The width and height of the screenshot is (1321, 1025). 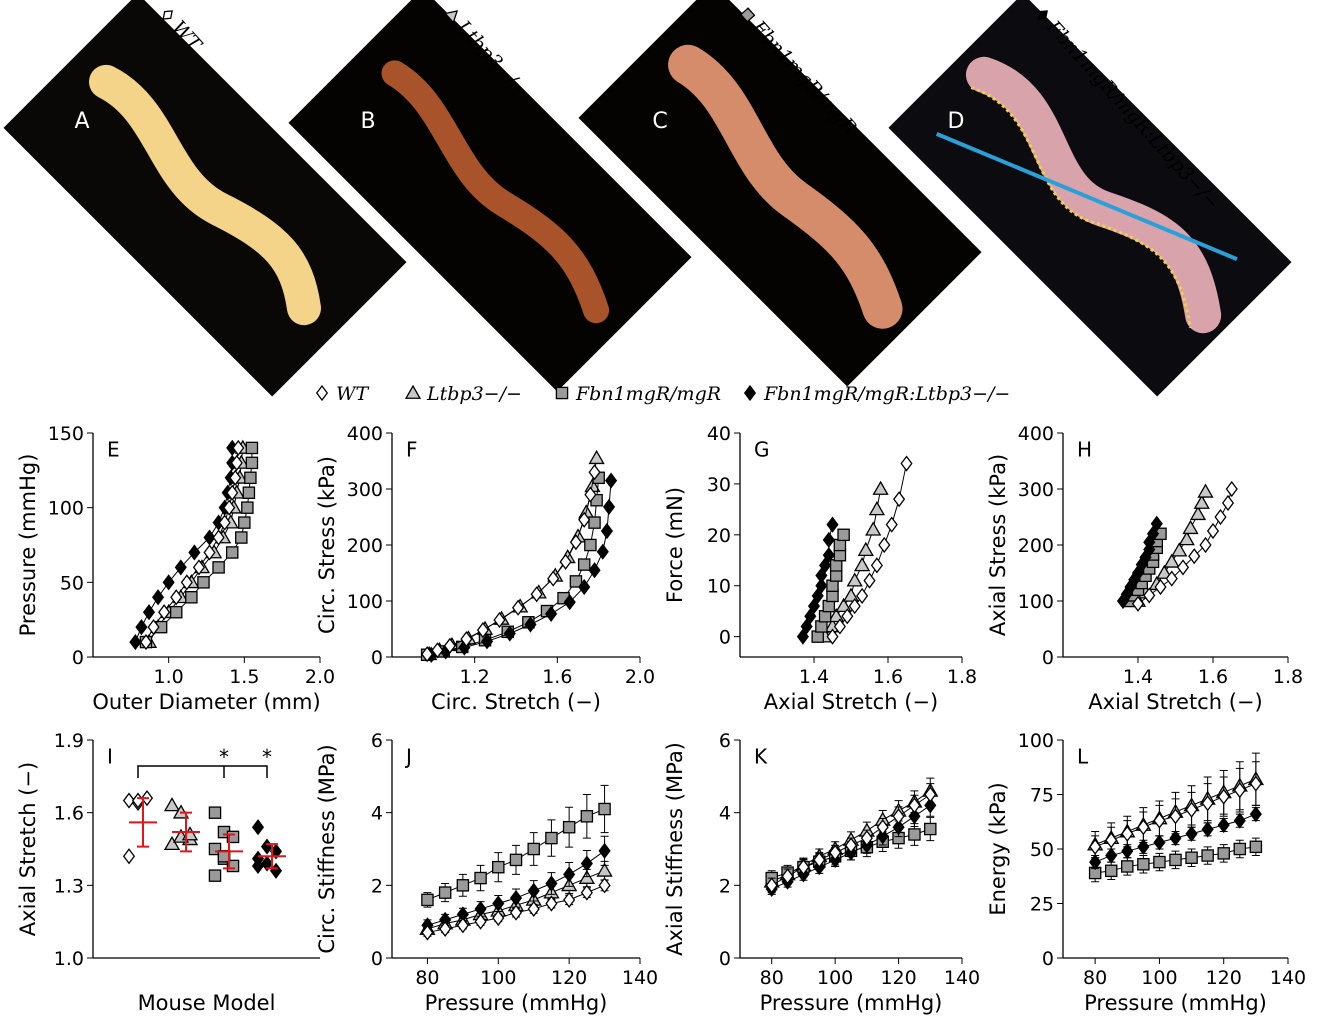 What do you see at coordinates (202, 771) in the screenshot?
I see `bracket` at bounding box center [202, 771].